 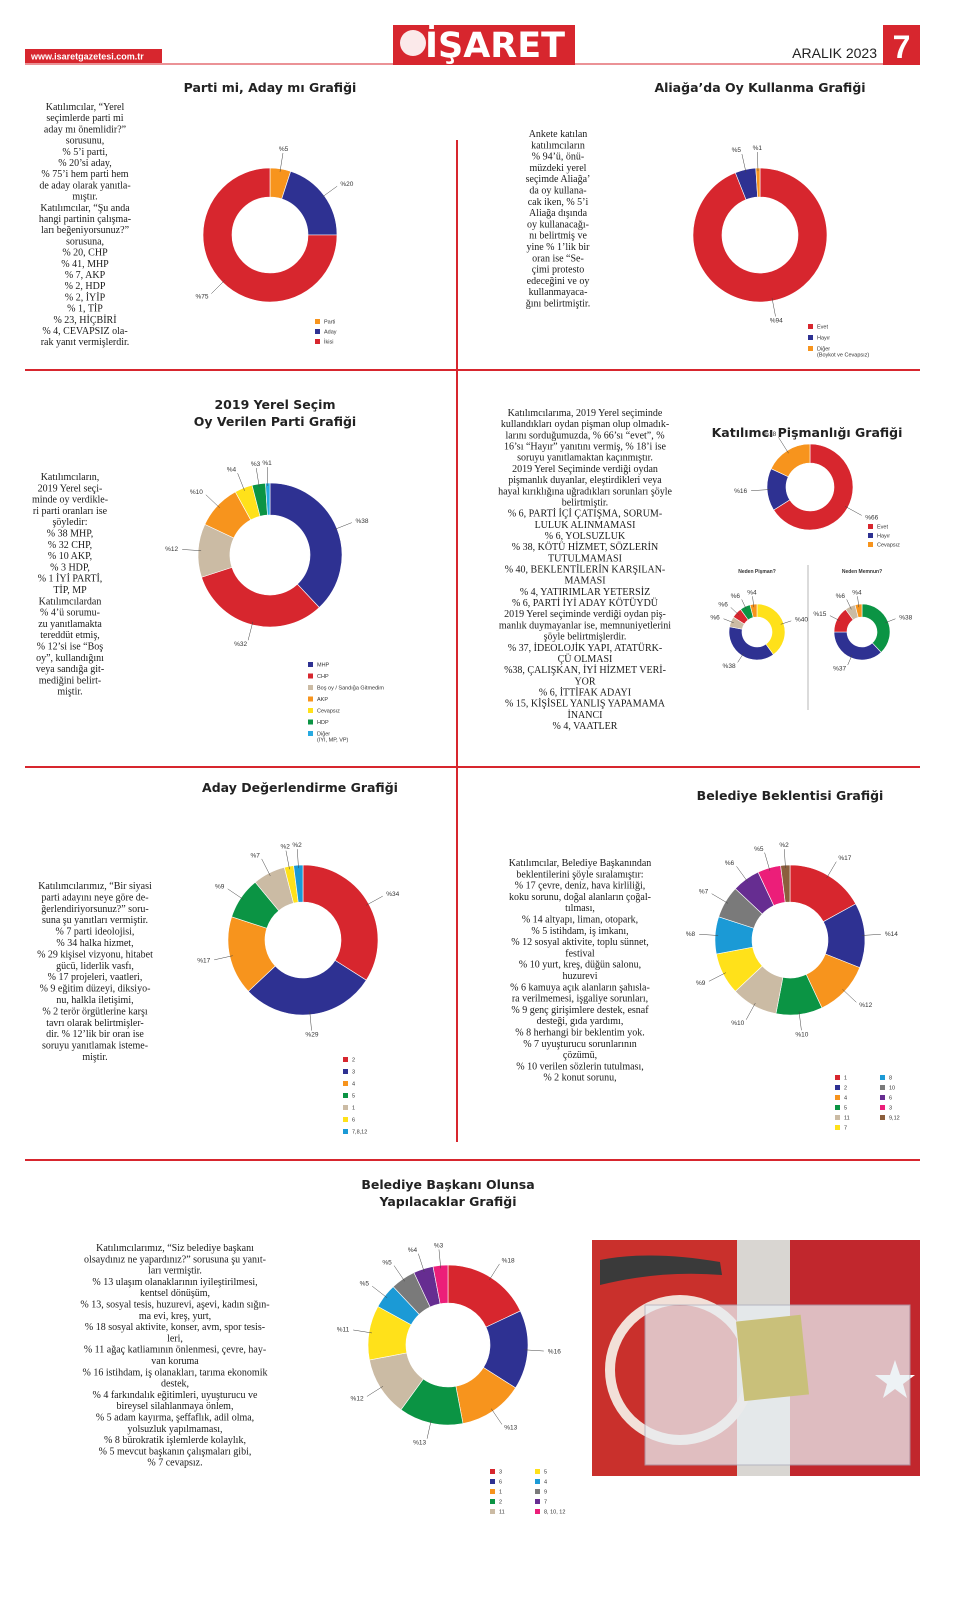 I want to click on logo-emblem, so click(x=413, y=43).